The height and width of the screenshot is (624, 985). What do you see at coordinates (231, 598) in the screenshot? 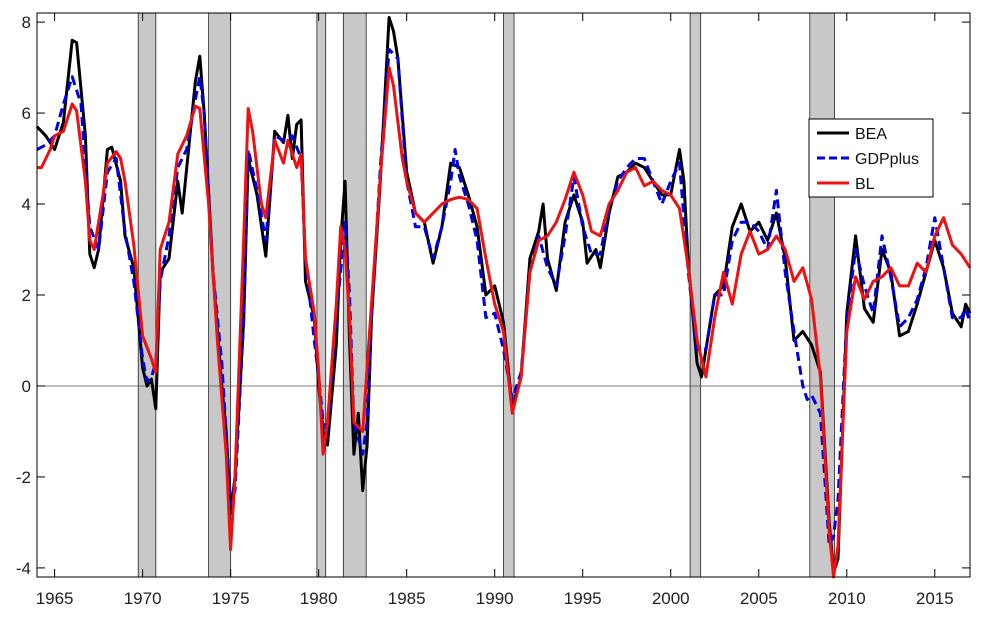
I see `x-tick-label: 1975` at bounding box center [231, 598].